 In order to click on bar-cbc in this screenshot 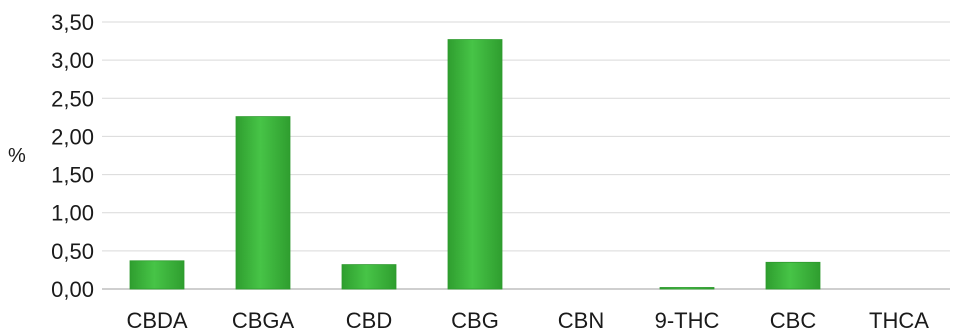, I will do `click(793, 275)`.